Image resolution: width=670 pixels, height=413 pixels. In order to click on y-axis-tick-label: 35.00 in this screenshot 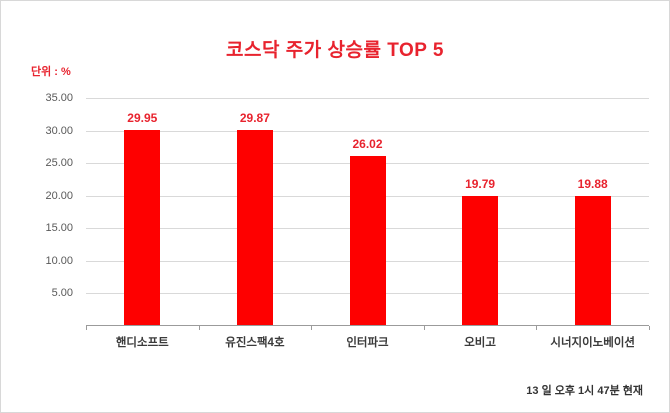, I will do `click(59, 98)`.